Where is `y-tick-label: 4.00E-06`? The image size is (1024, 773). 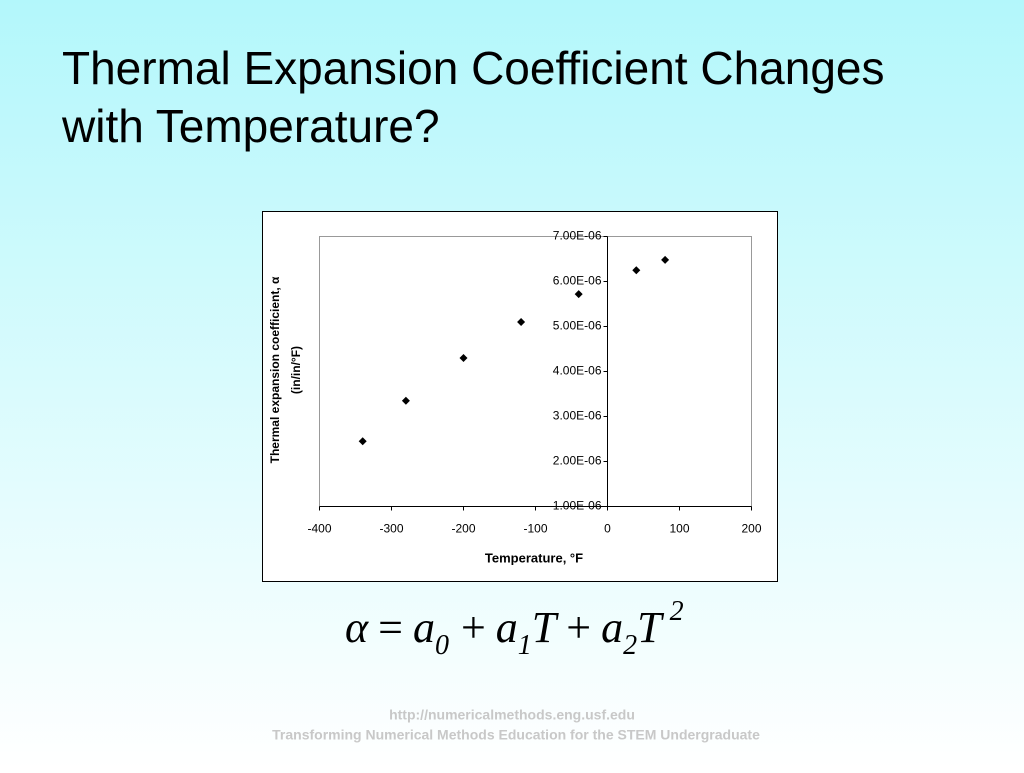 y-tick-label: 4.00E-06 is located at coordinates (577, 371).